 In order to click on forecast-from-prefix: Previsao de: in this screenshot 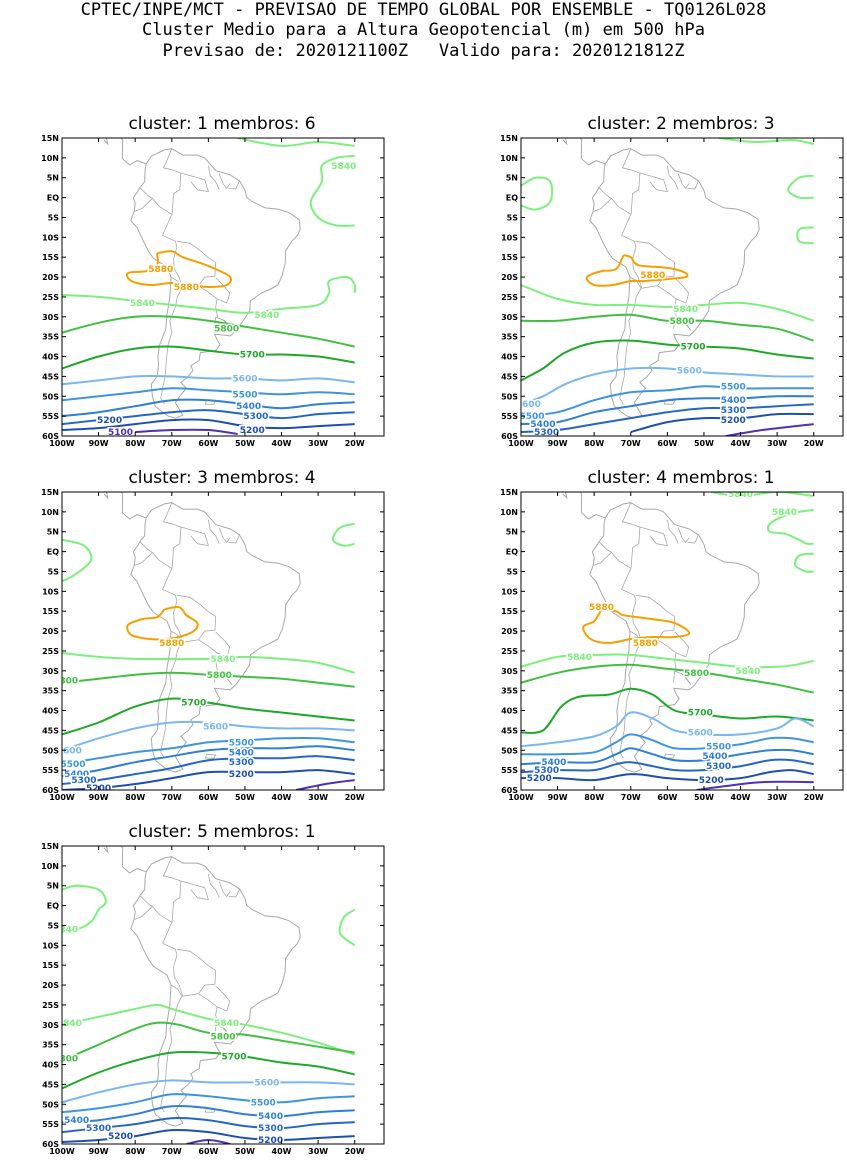, I will do `click(224, 51)`.